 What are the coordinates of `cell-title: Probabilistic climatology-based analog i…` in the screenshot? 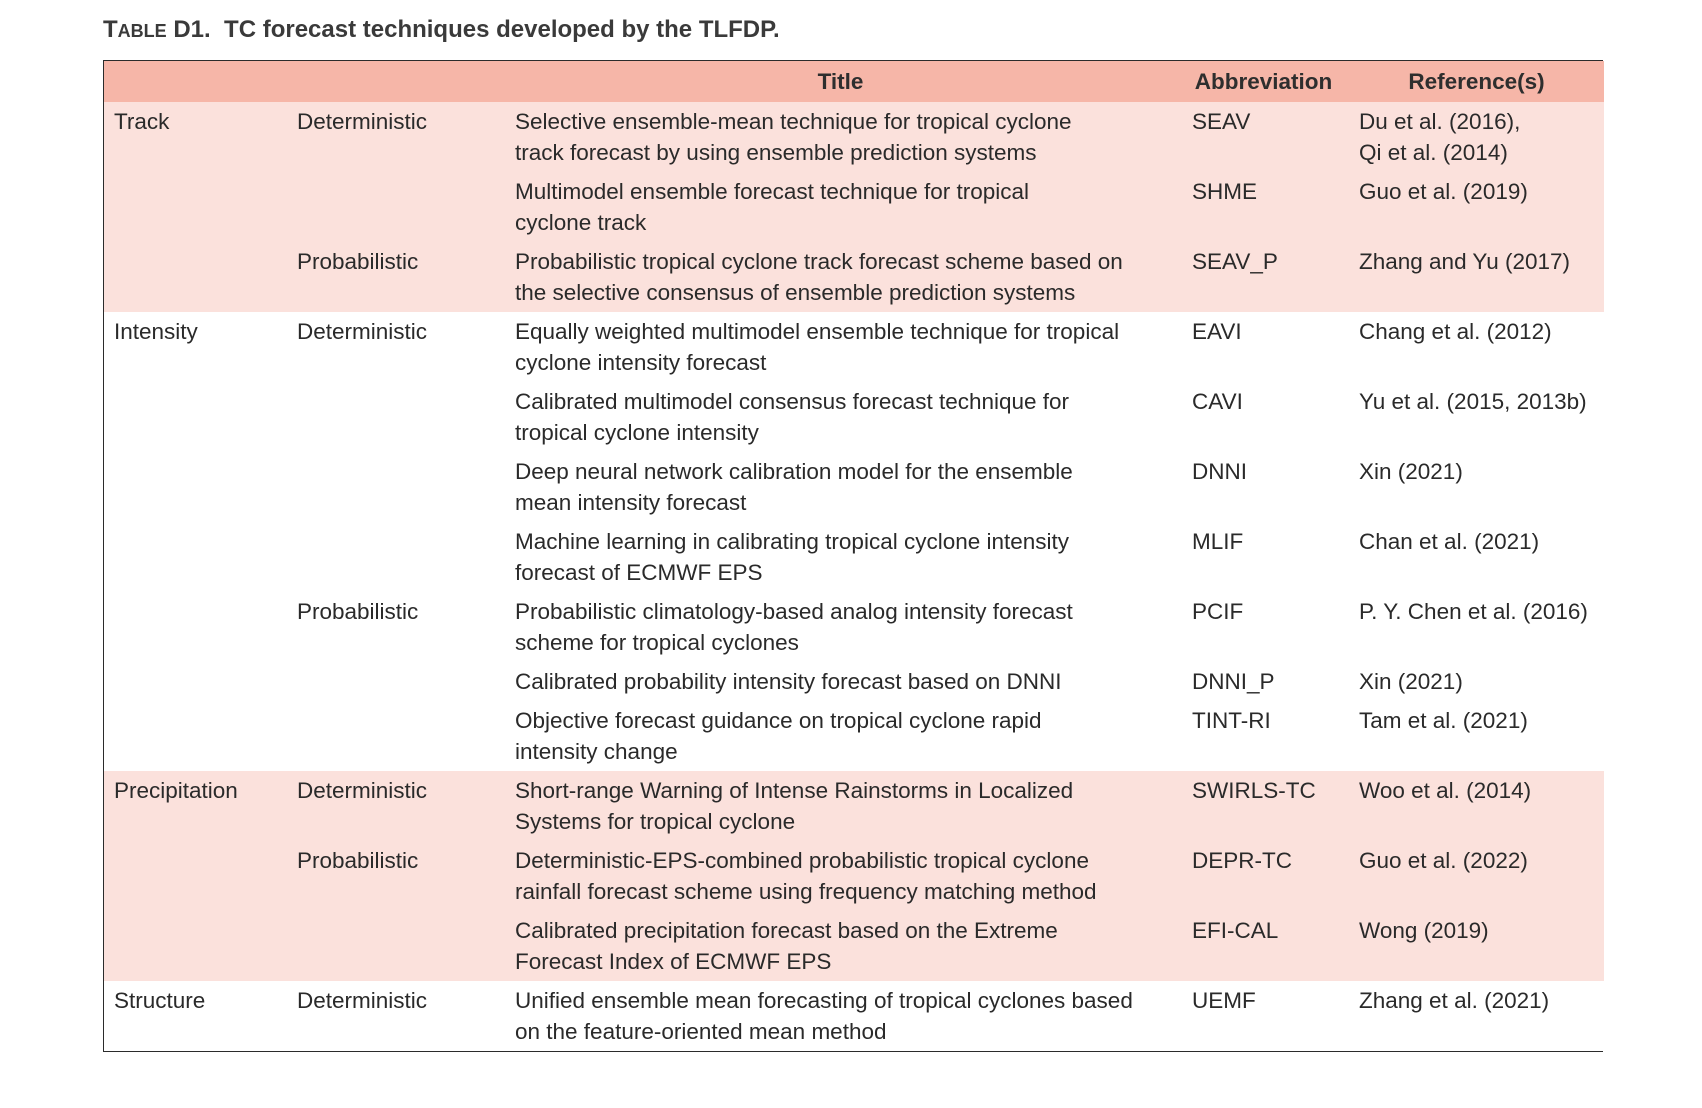 It's located at (840, 627).